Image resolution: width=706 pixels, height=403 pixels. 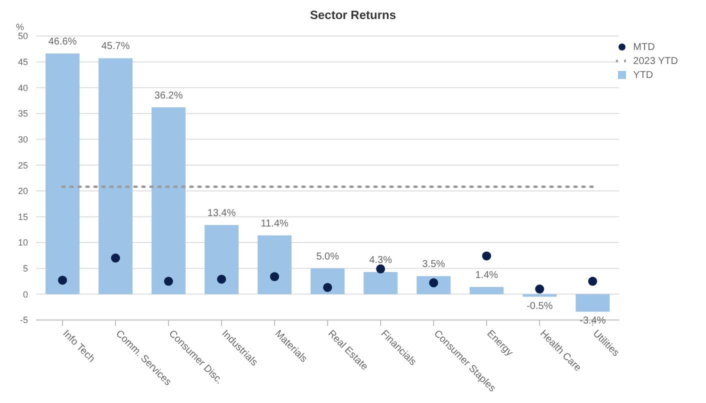 What do you see at coordinates (23, 62) in the screenshot?
I see `y-tick-label: 45` at bounding box center [23, 62].